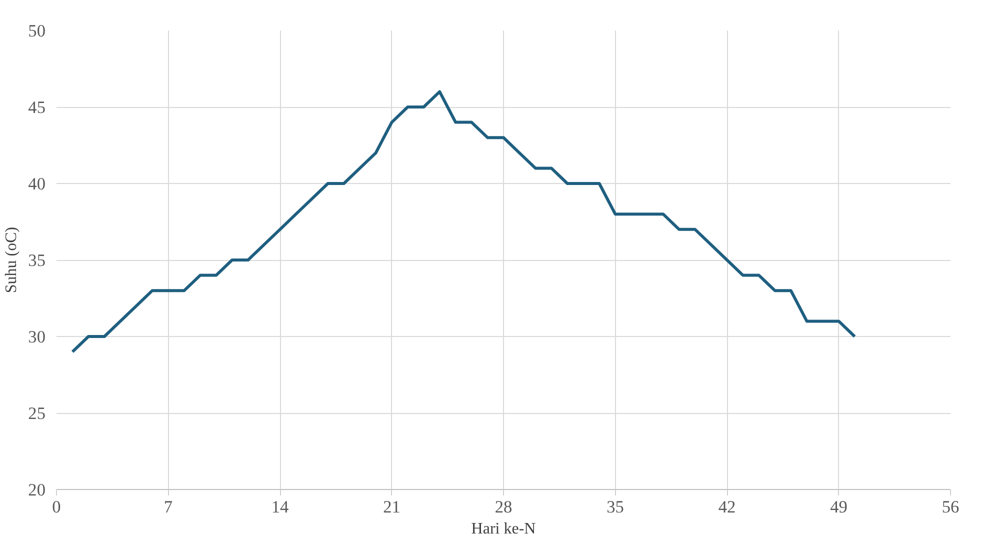 This screenshot has width=989, height=548. I want to click on x-tick-label: 42, so click(727, 507).